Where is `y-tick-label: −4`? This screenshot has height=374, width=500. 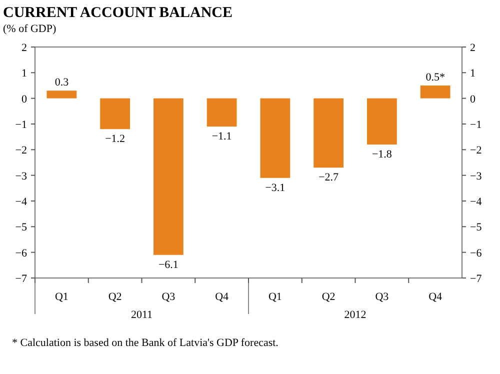
y-tick-label: −4 is located at coordinates (21, 202).